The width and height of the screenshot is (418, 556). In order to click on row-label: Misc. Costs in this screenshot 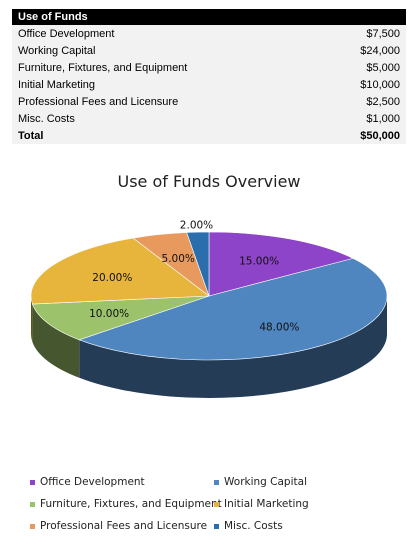, I will do `click(165, 118)`.